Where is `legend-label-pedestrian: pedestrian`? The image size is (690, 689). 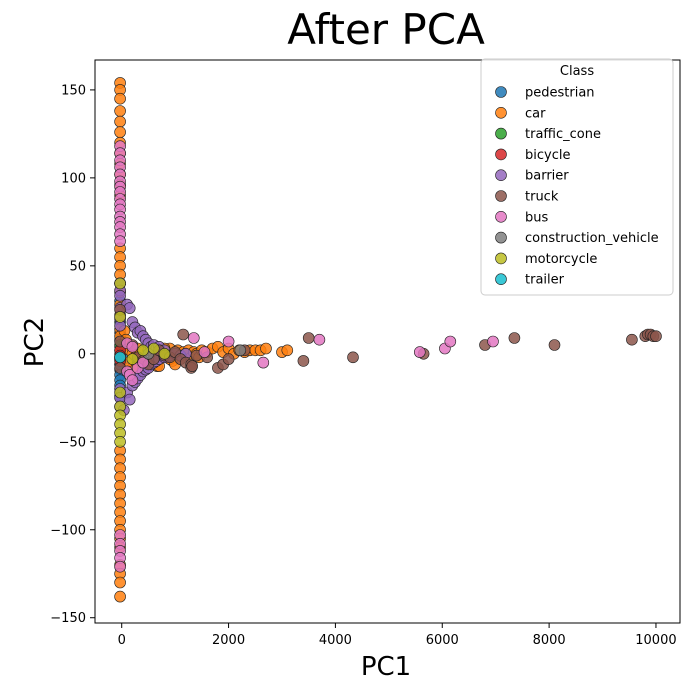
legend-label-pedestrian: pedestrian is located at coordinates (560, 93).